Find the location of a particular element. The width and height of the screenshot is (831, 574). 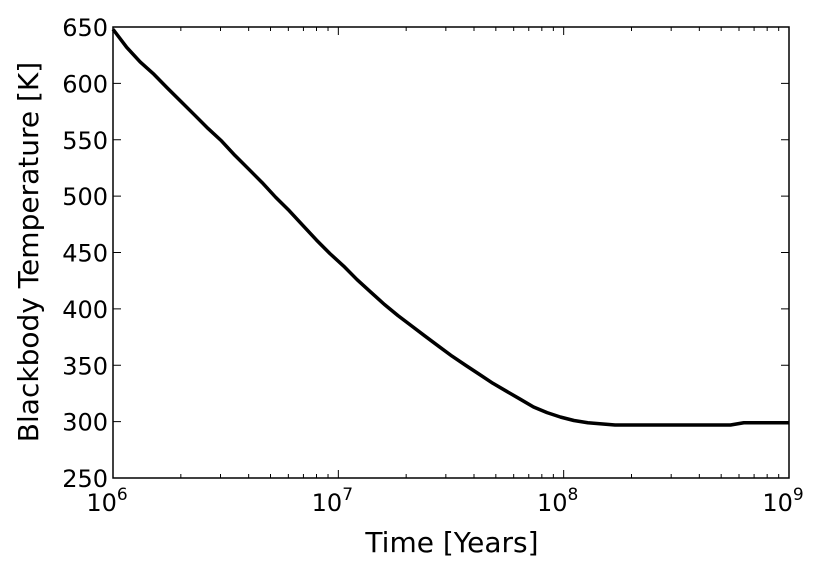

y-axis-title: Blackbody Temperature [K] is located at coordinates (28, 252).